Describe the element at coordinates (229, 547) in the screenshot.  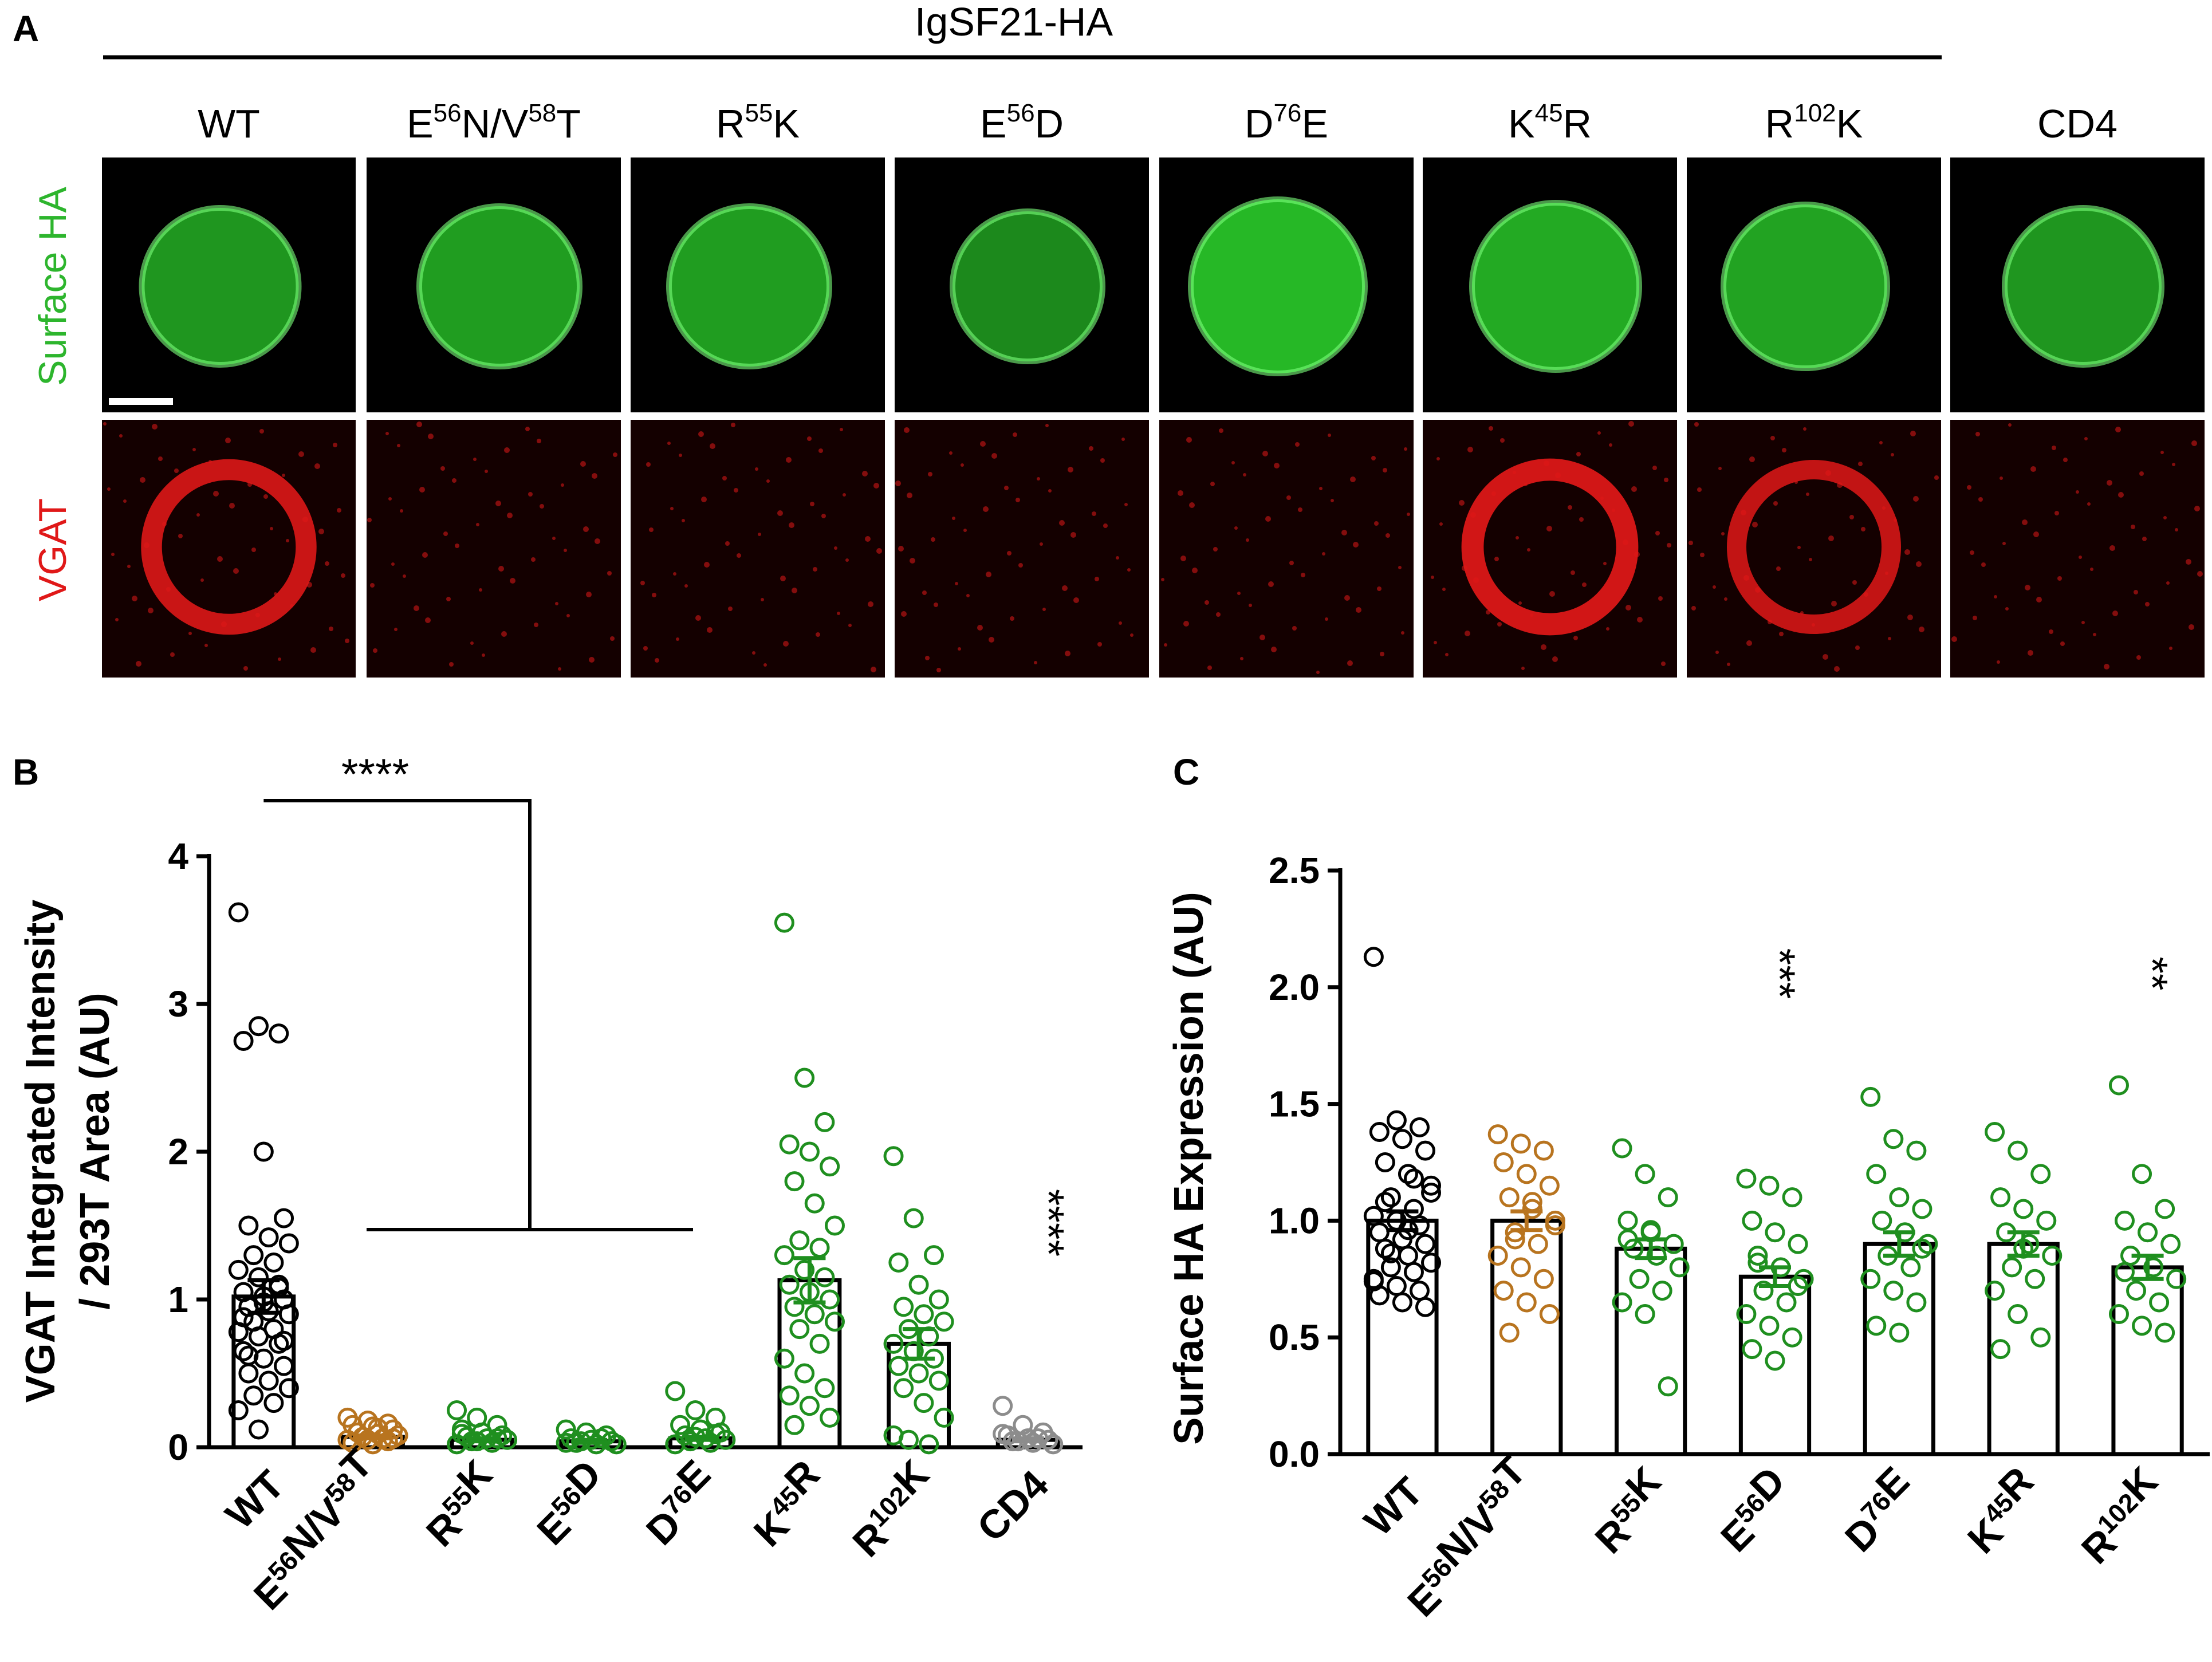
I see `vgat-ring` at that location.